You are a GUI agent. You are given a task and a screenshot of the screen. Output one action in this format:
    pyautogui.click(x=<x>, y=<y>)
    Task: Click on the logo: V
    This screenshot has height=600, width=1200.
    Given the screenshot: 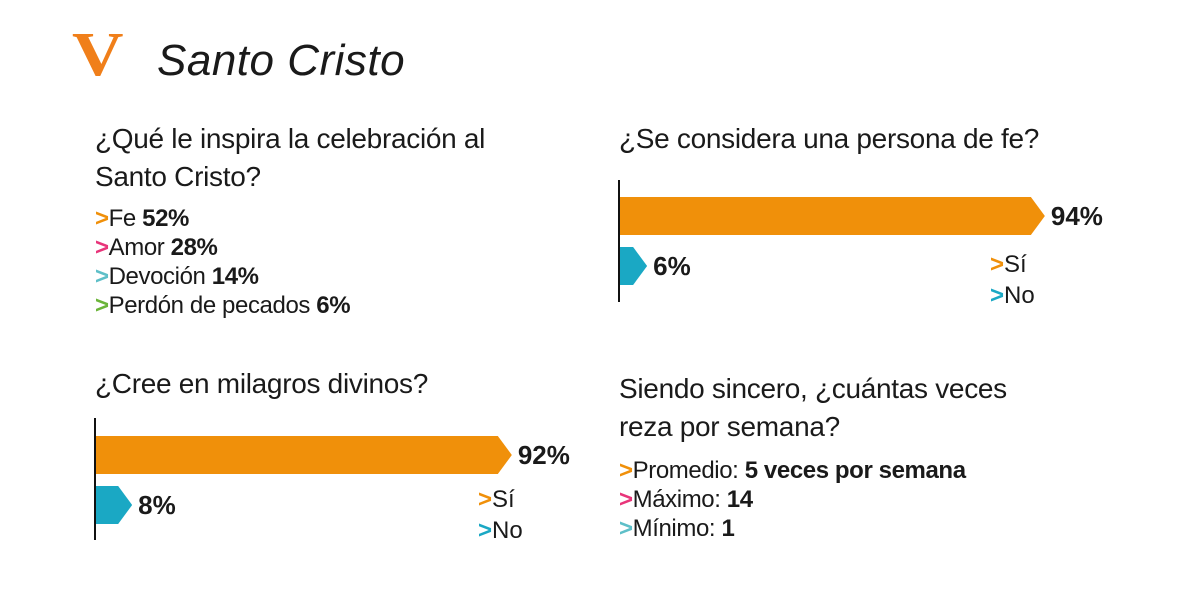 What is the action you would take?
    pyautogui.click(x=98, y=55)
    